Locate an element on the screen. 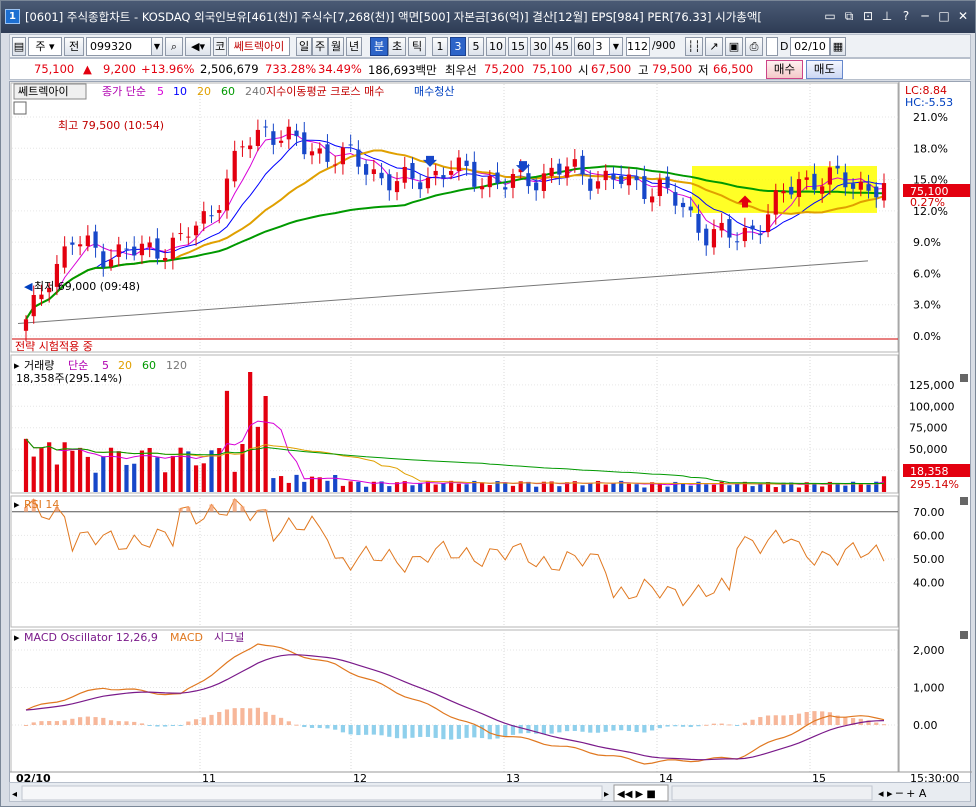  tile-icon: ⊡ is located at coordinates (868, 16).